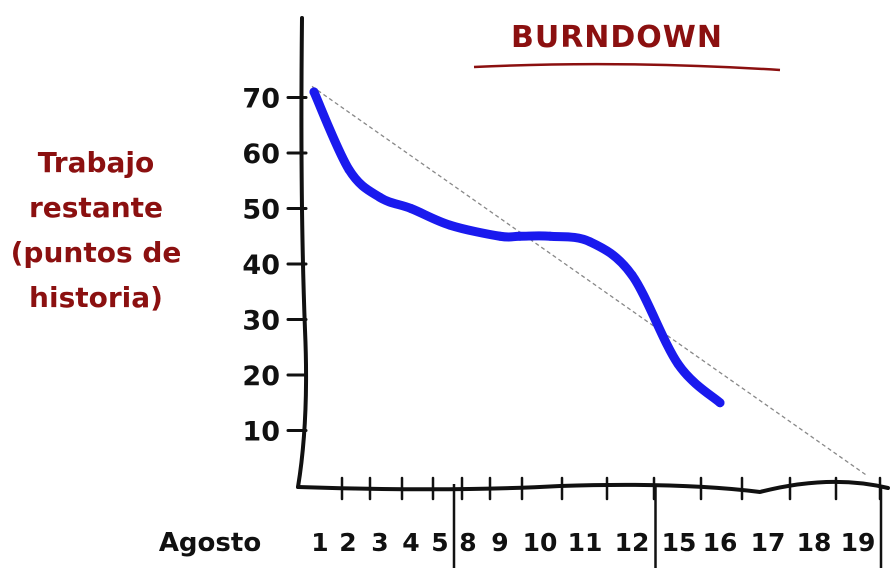 Image resolution: width=895 pixels, height=569 pixels. What do you see at coordinates (96, 162) in the screenshot?
I see `y-label-line: Trabajo` at bounding box center [96, 162].